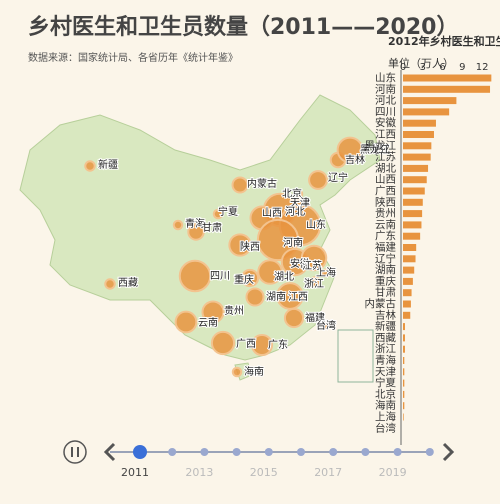  I want to click on y-tick-label: 贵州, so click(385, 213).